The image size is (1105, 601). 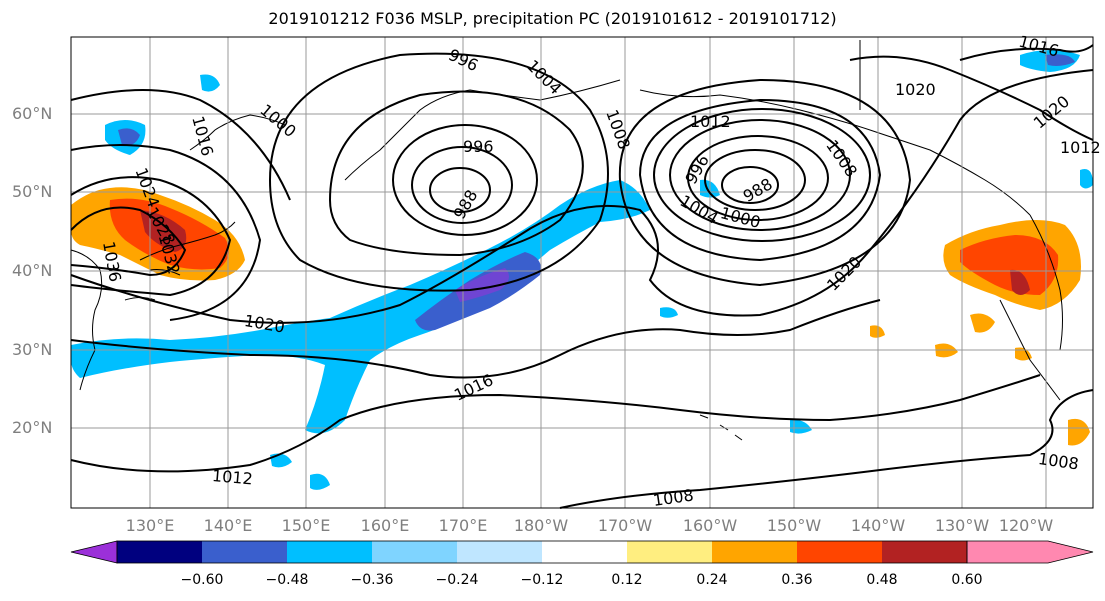 I want to click on coast-mexico, so click(x=1030, y=350).